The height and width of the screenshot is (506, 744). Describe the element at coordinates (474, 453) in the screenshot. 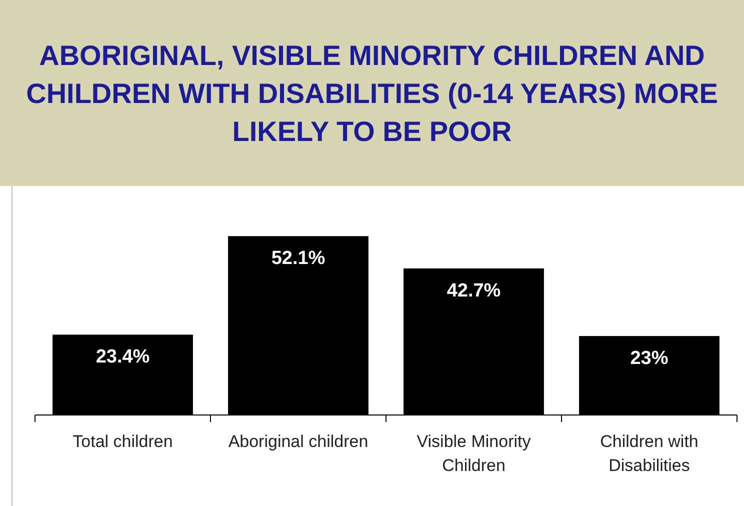

I see `x-tick-label: Visible Minority Children` at that location.